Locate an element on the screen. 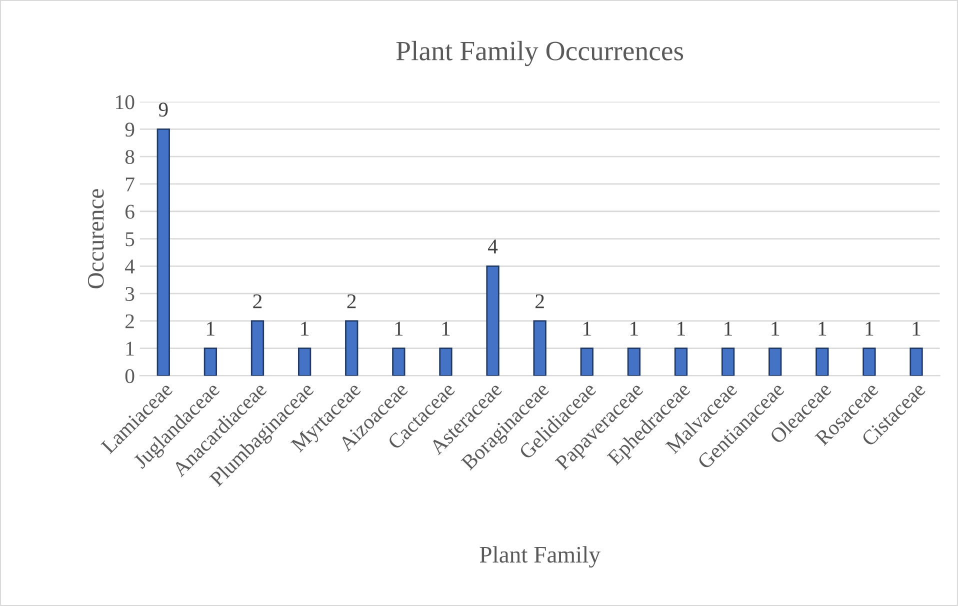 The width and height of the screenshot is (958, 606). y-tick-label: 5 is located at coordinates (130, 239).